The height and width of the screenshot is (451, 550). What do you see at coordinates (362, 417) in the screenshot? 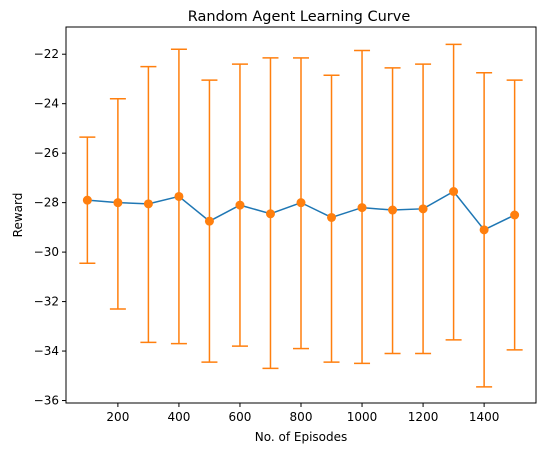
I see `x-tick-label: 1000` at bounding box center [362, 417].